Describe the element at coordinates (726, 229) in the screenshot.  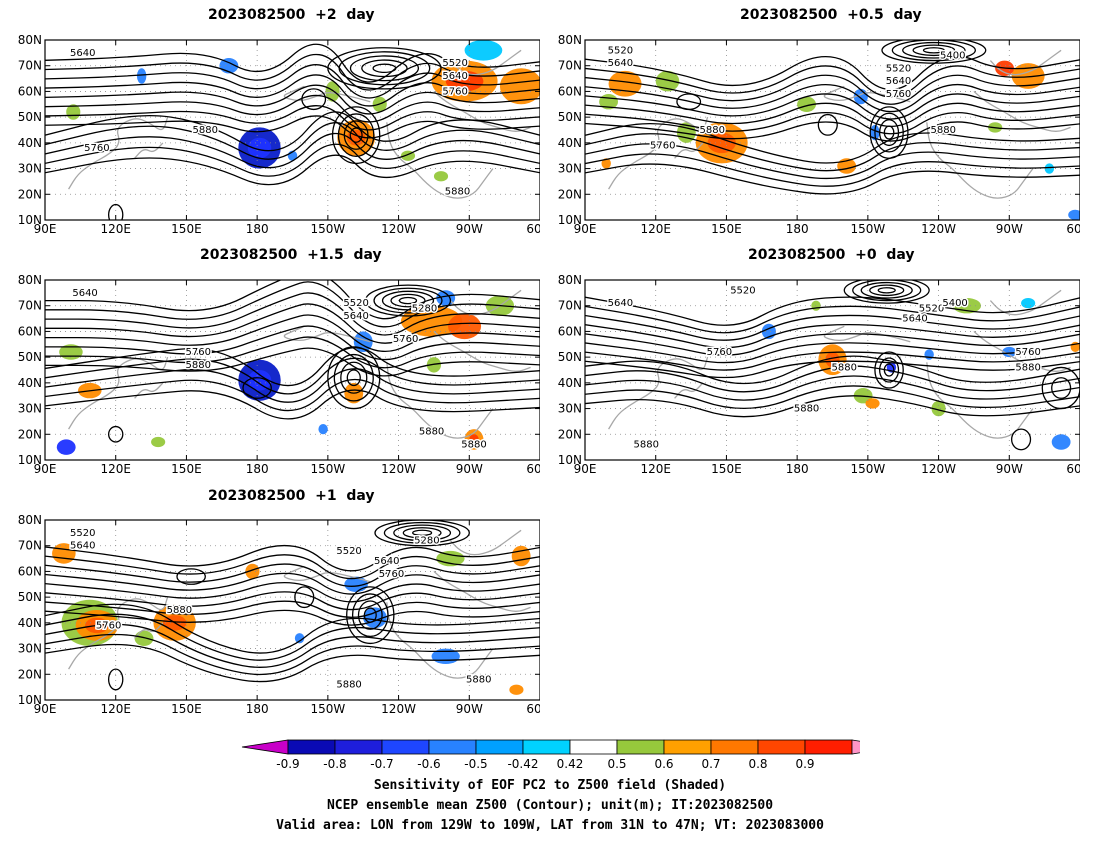
I see `lon-tick-label: 150E` at that location.